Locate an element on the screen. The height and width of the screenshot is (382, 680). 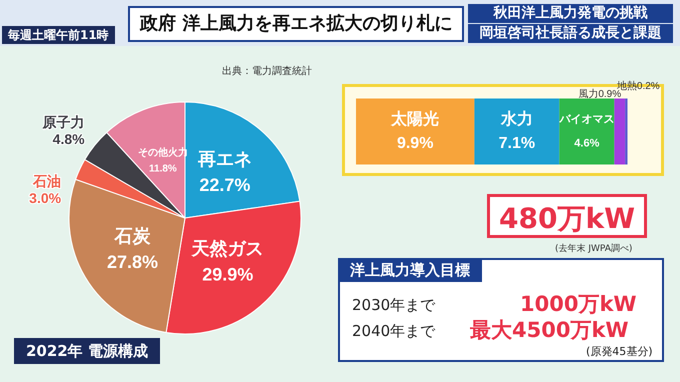
text: 最大4500万kW is located at coordinates (549, 330).